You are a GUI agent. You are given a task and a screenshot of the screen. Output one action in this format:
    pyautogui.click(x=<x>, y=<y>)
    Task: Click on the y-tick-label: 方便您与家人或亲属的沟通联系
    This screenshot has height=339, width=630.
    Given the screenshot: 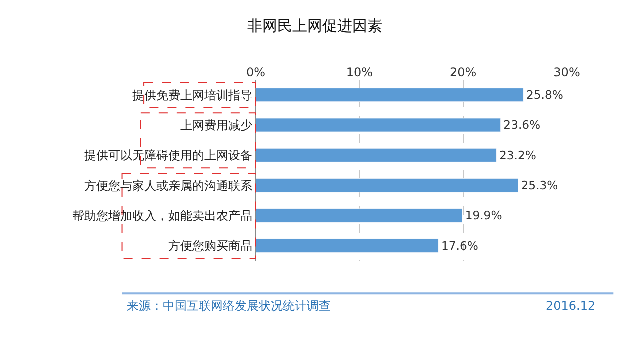 What is the action you would take?
    pyautogui.click(x=168, y=185)
    